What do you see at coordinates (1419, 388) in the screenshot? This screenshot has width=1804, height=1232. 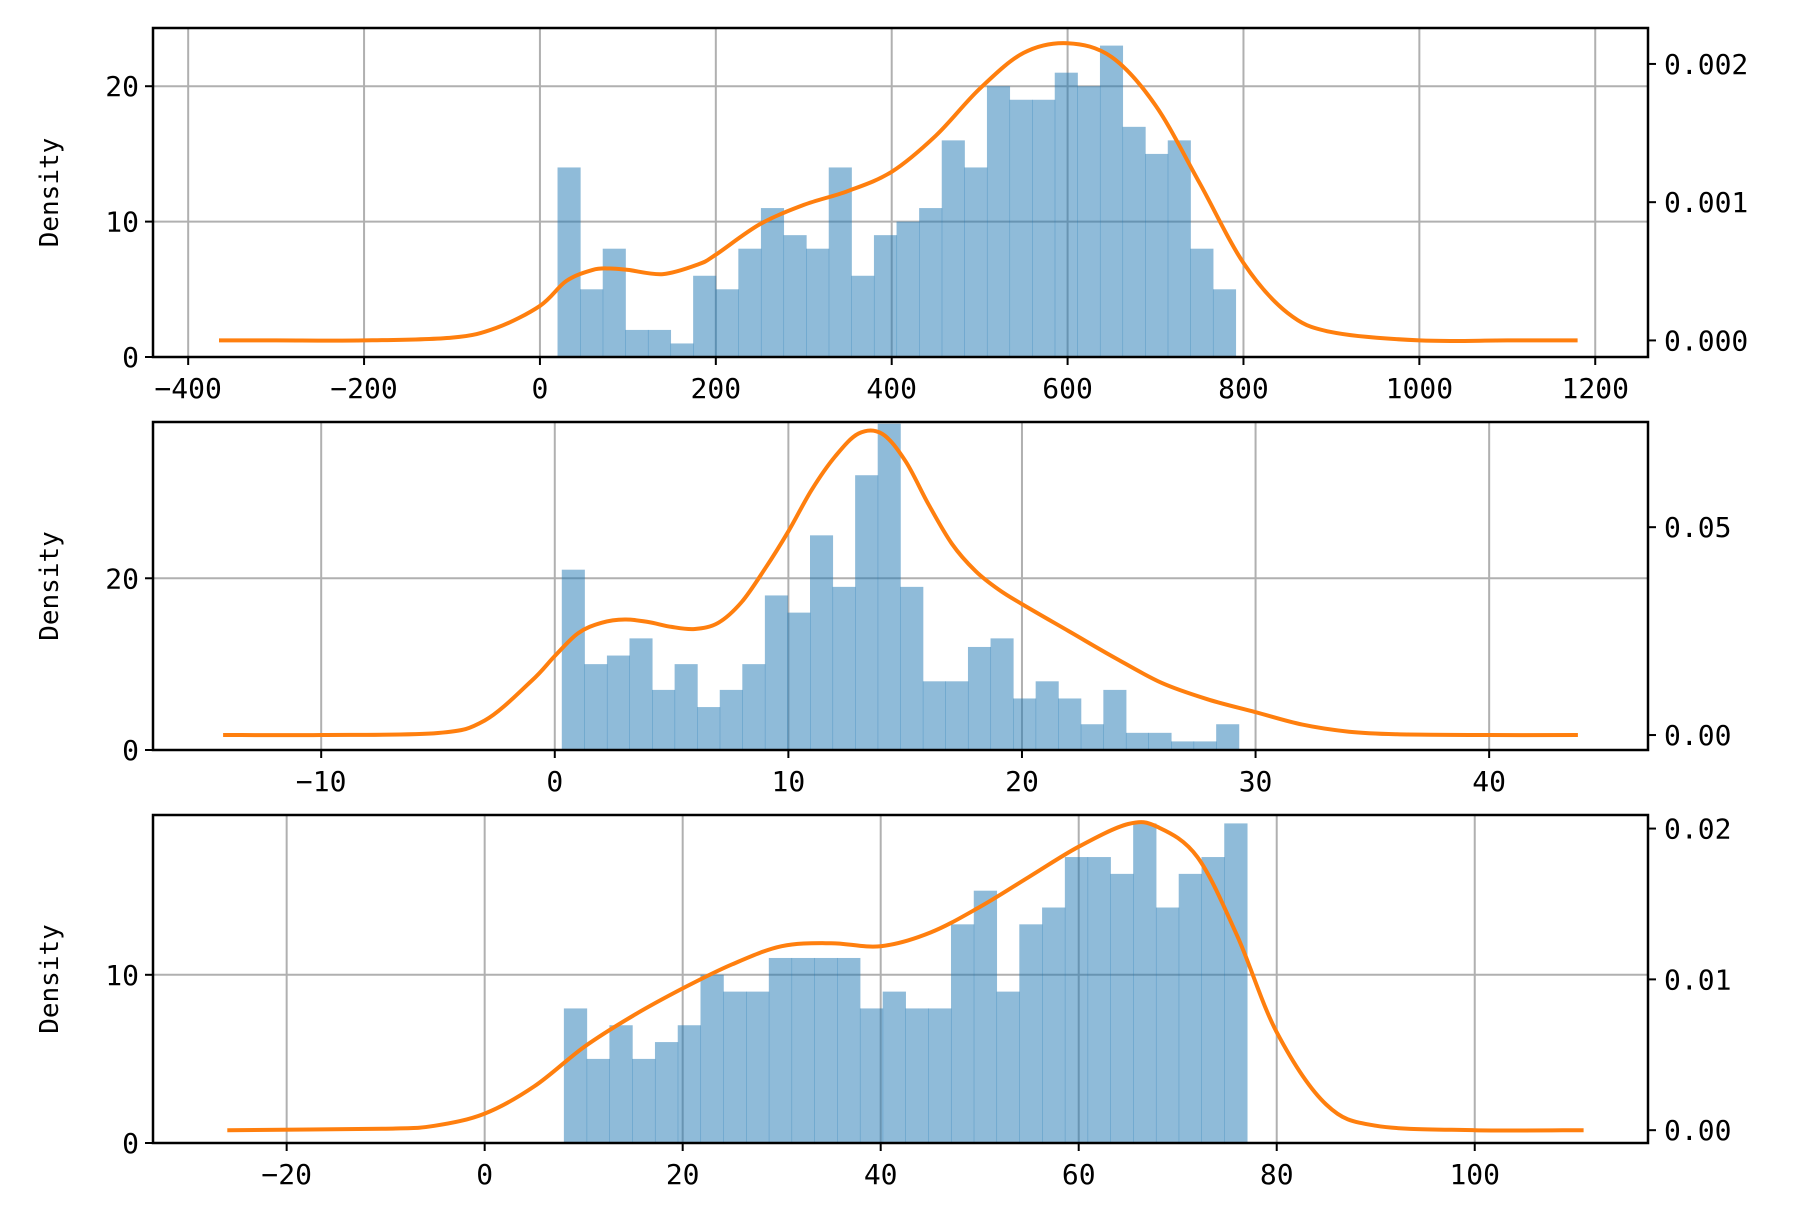 I see `x-tick-label: 1000` at bounding box center [1419, 388].